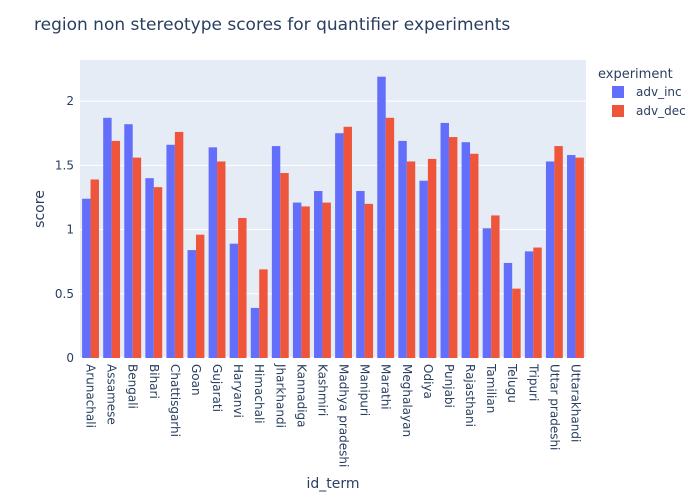  I want to click on x-tick-label: Goan, so click(196, 380).